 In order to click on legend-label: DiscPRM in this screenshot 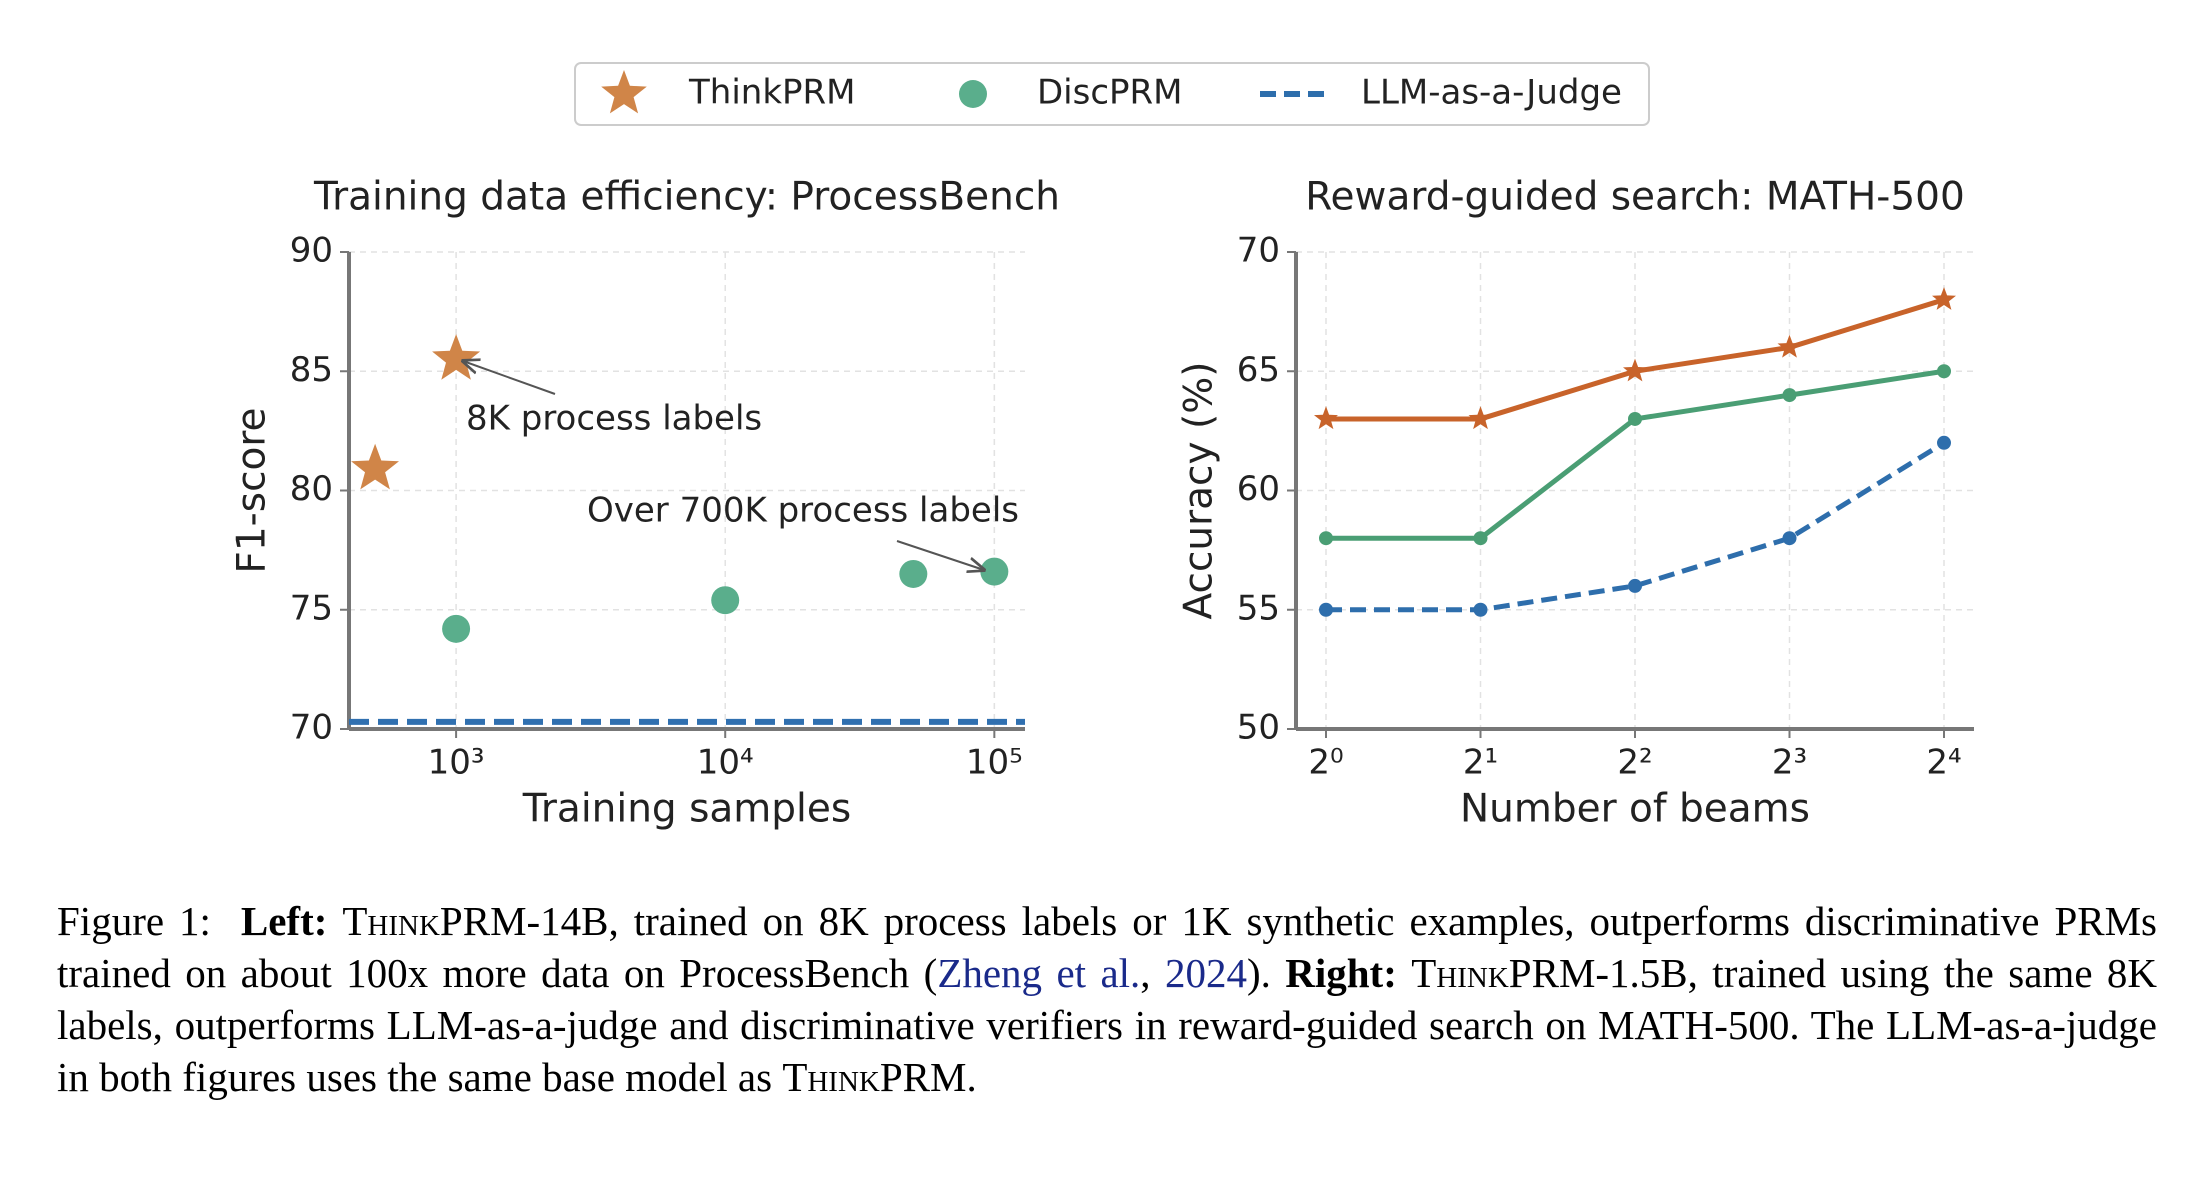, I will do `click(1110, 93)`.